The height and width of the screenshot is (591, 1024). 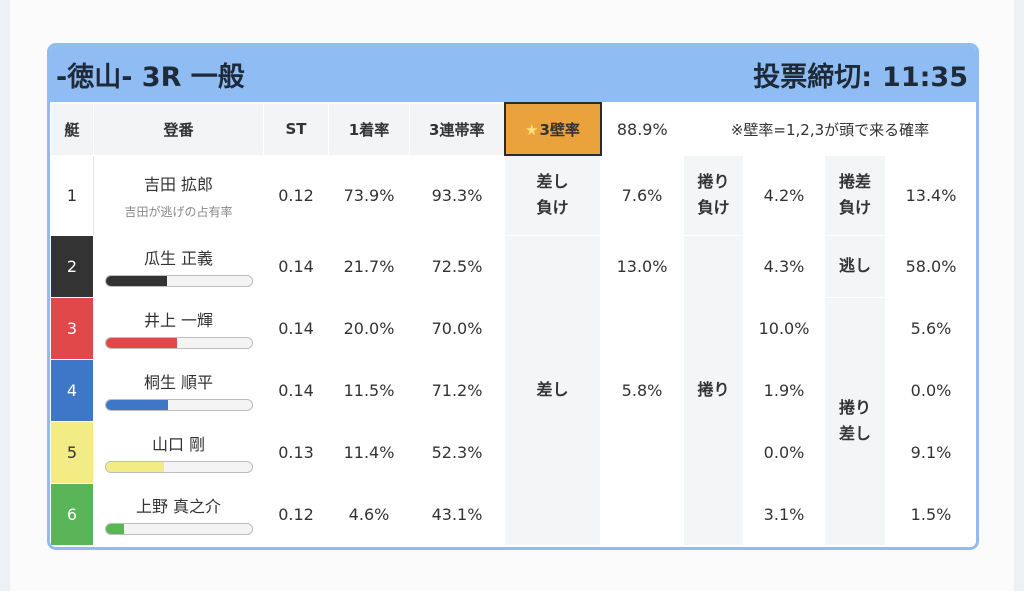 What do you see at coordinates (72, 129) in the screenshot?
I see `col-boat: 艇` at bounding box center [72, 129].